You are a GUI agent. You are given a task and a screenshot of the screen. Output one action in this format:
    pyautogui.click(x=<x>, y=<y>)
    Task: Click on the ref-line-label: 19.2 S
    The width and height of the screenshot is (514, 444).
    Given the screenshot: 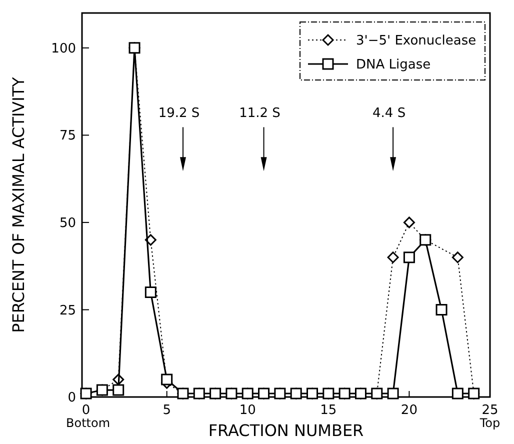 What is the action you would take?
    pyautogui.click(x=179, y=114)
    